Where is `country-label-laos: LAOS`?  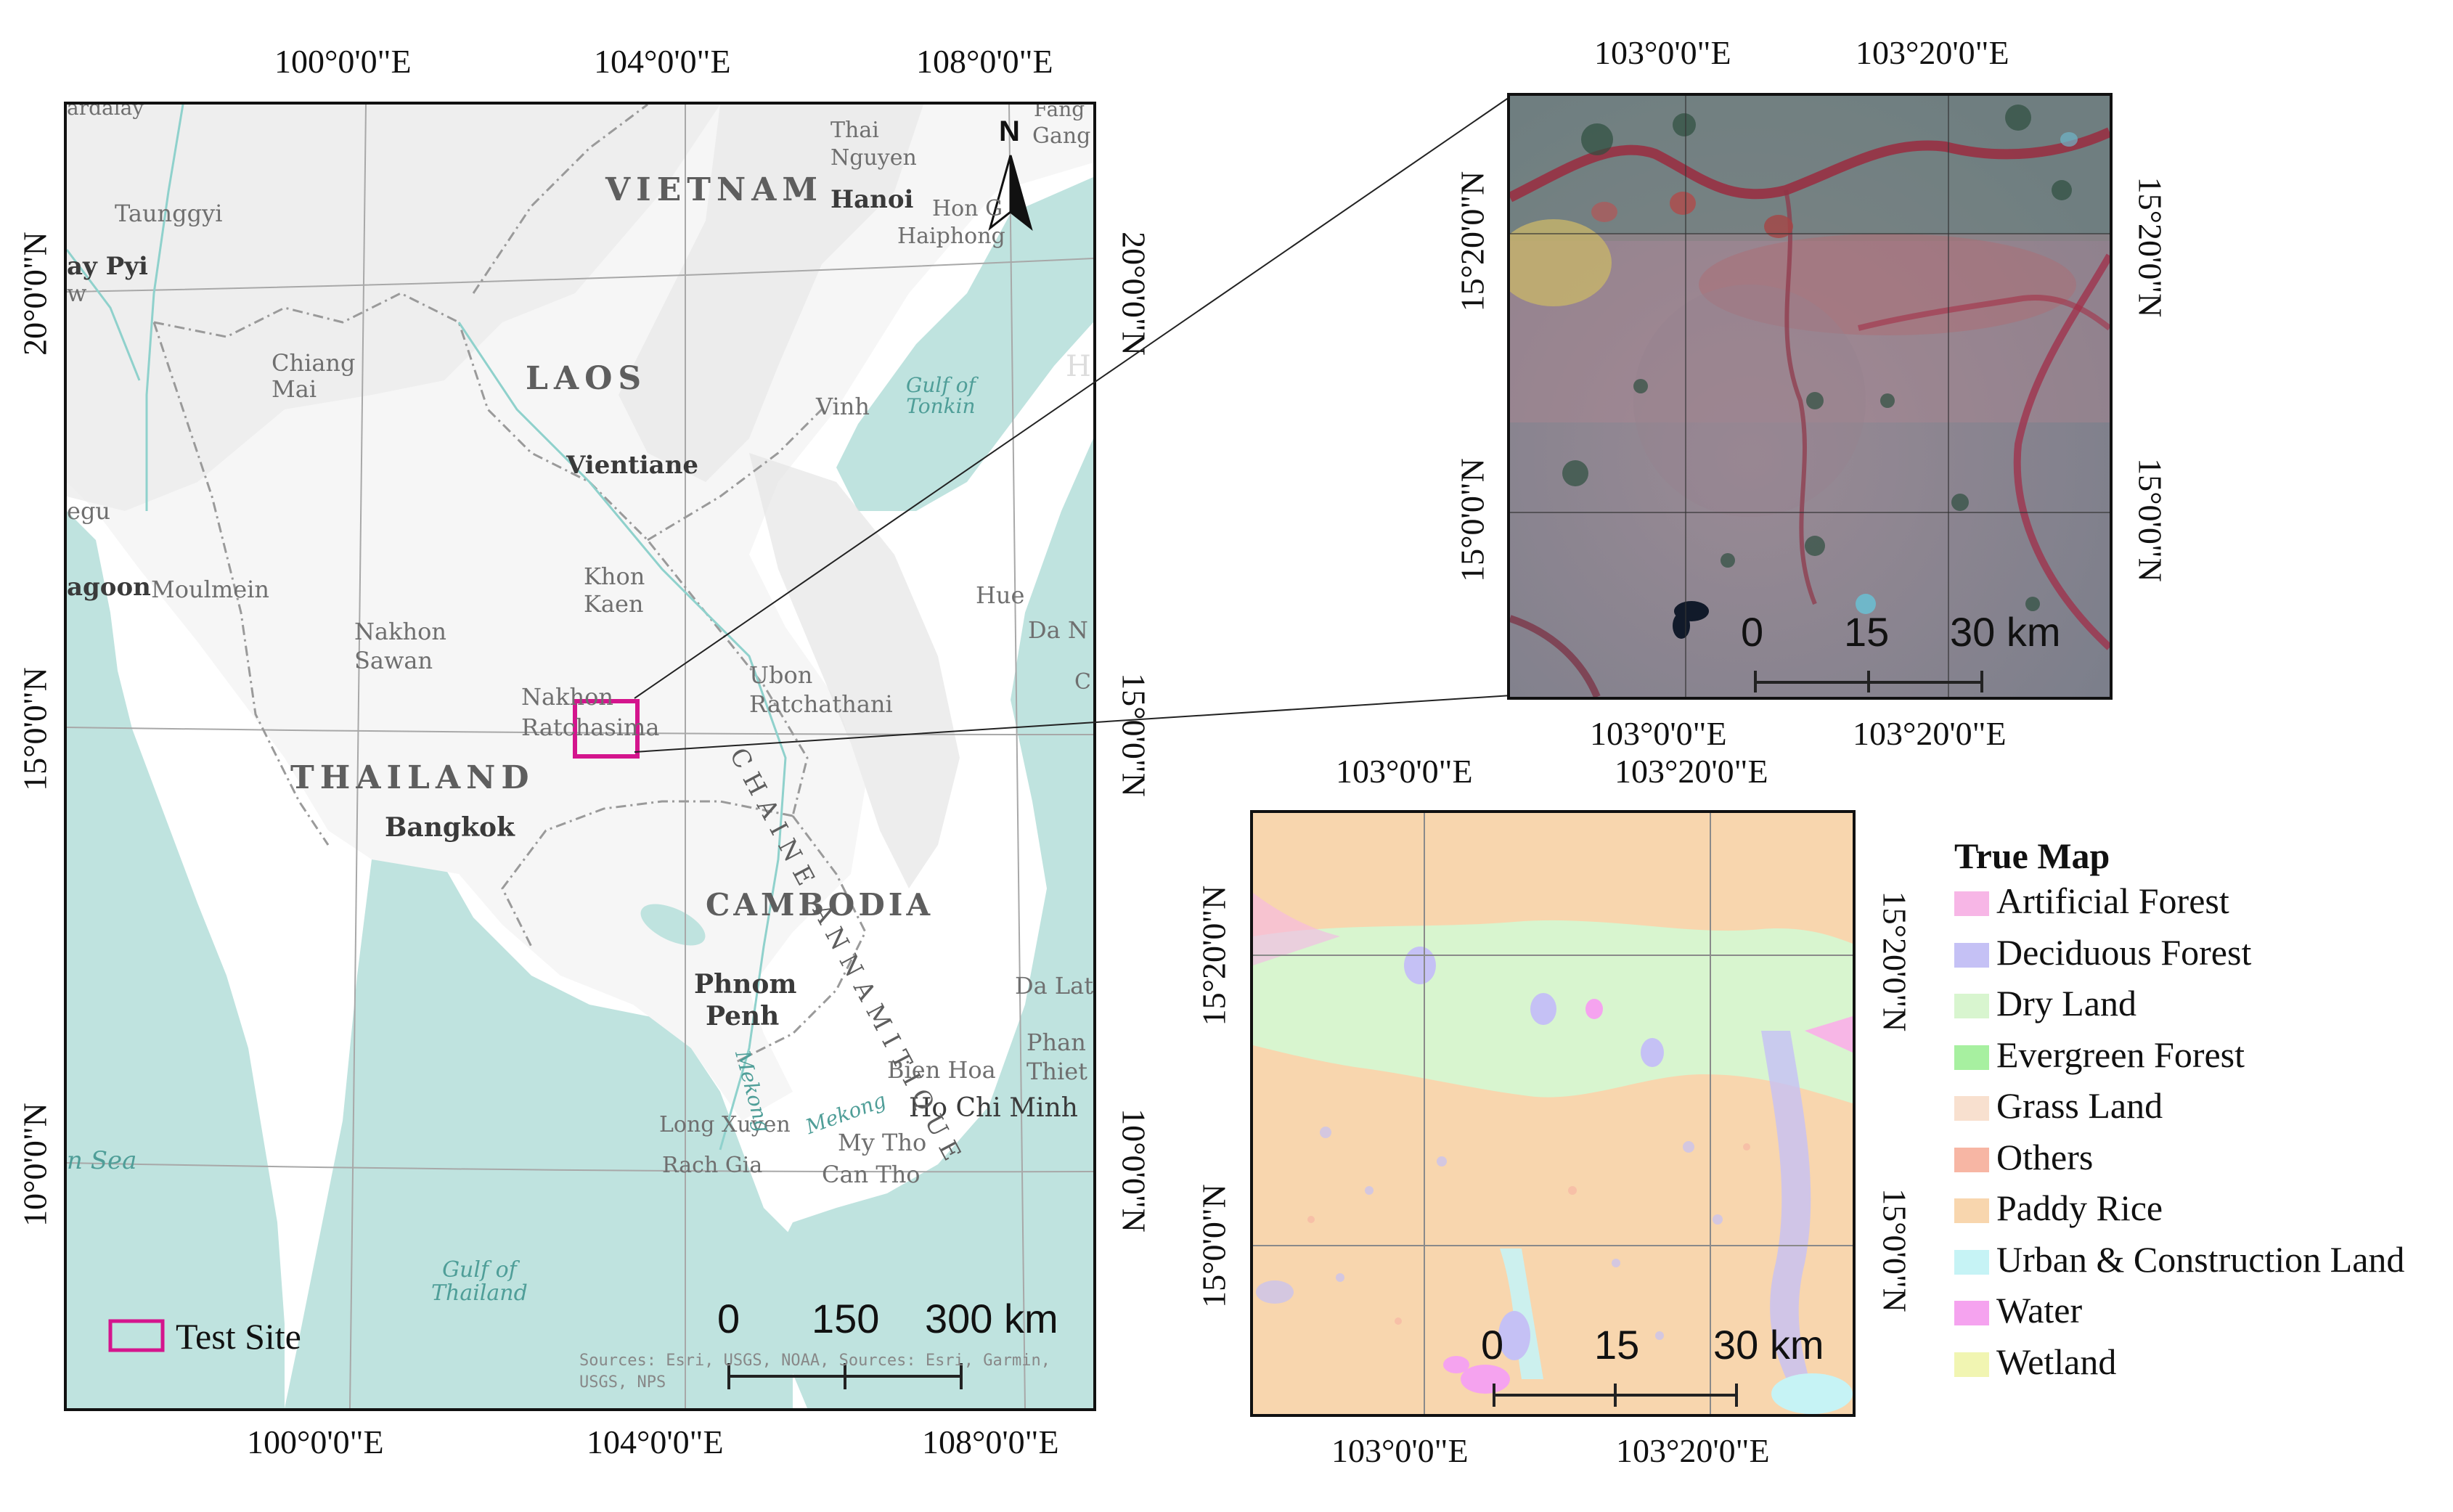 country-label-laos: LAOS is located at coordinates (587, 378).